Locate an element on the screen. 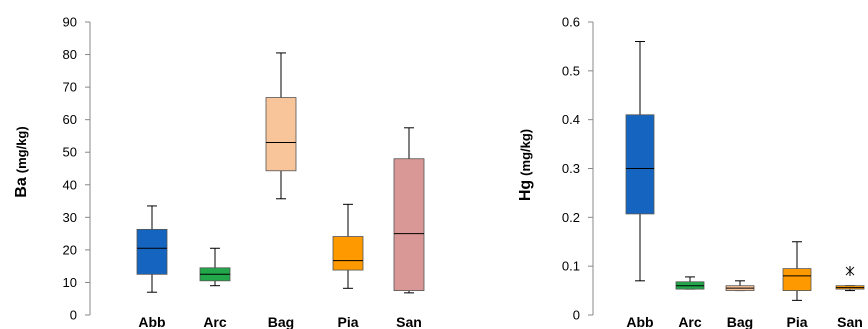 This screenshot has width=868, height=329. y-tick-label: 90 is located at coordinates (70, 22).